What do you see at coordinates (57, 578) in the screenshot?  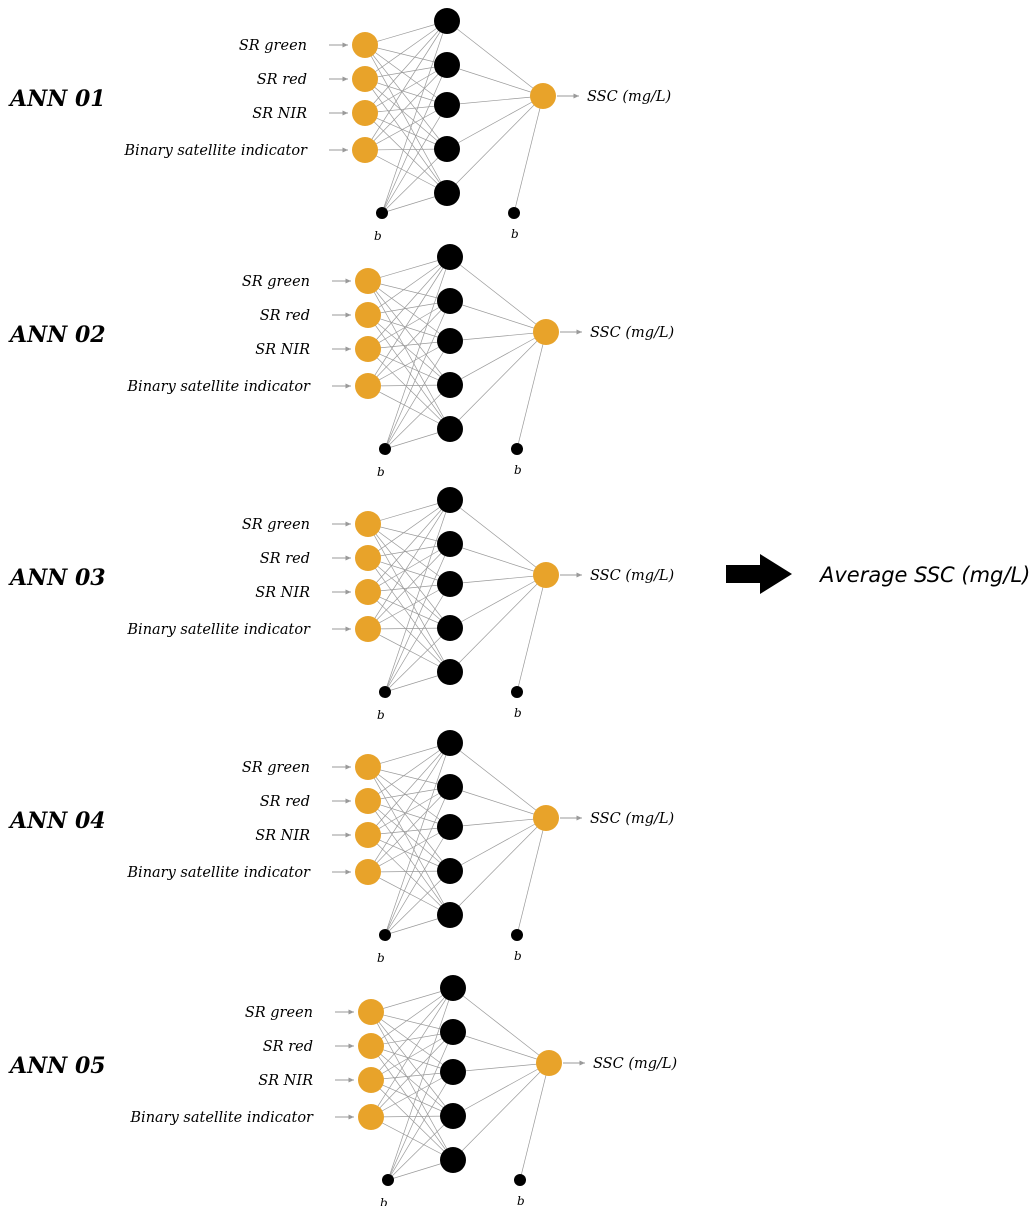 I see `network-title: ANN 03` at bounding box center [57, 578].